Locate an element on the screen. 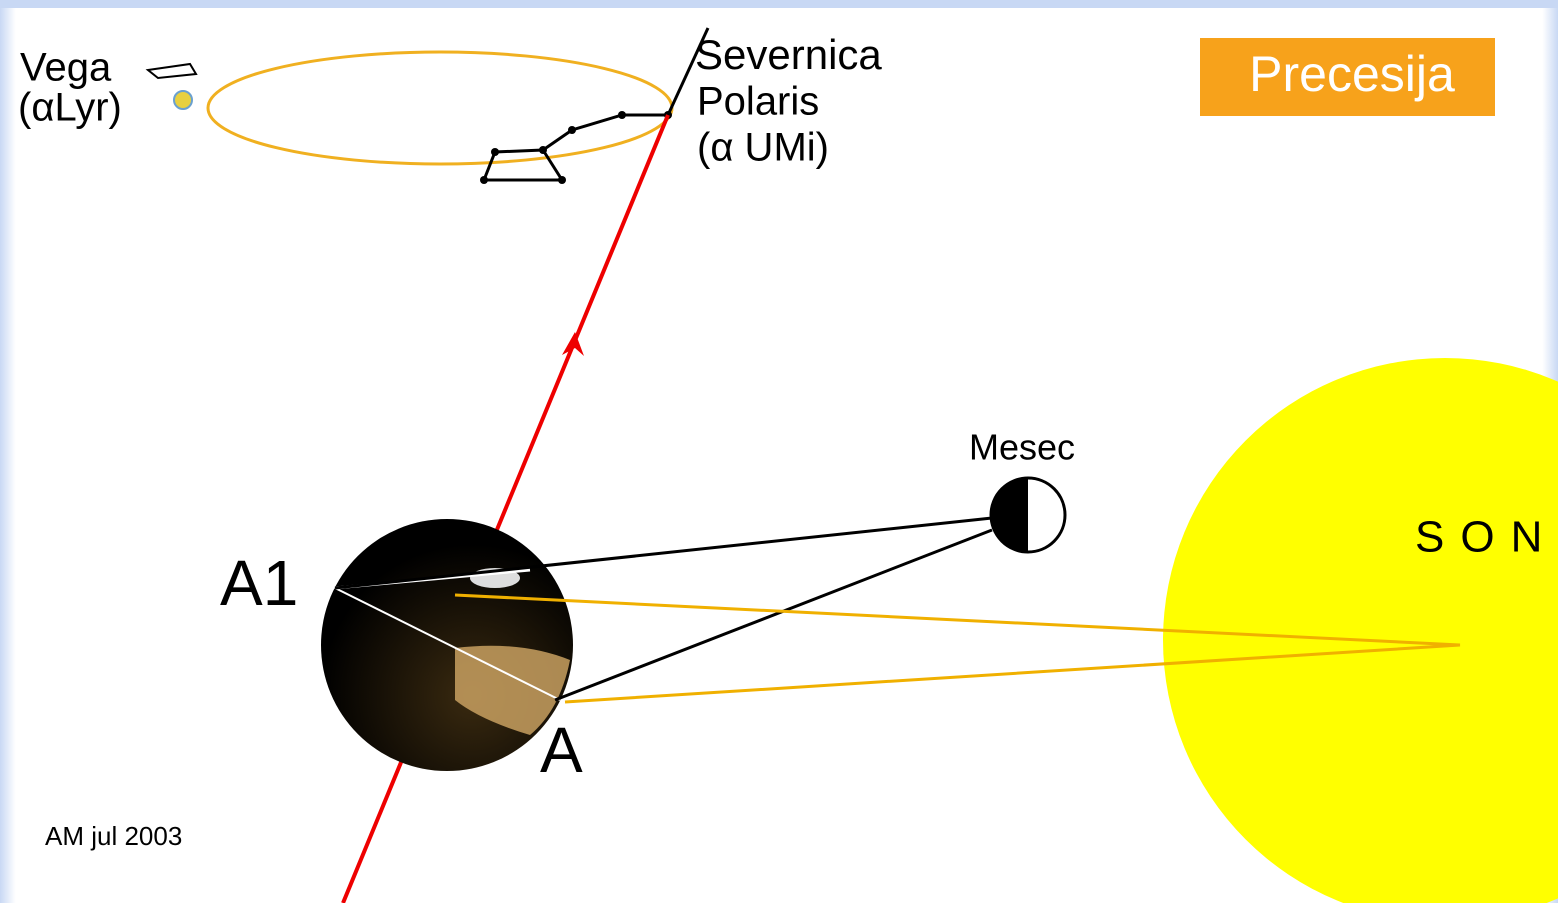  axis-arrow is located at coordinates (573, 344).